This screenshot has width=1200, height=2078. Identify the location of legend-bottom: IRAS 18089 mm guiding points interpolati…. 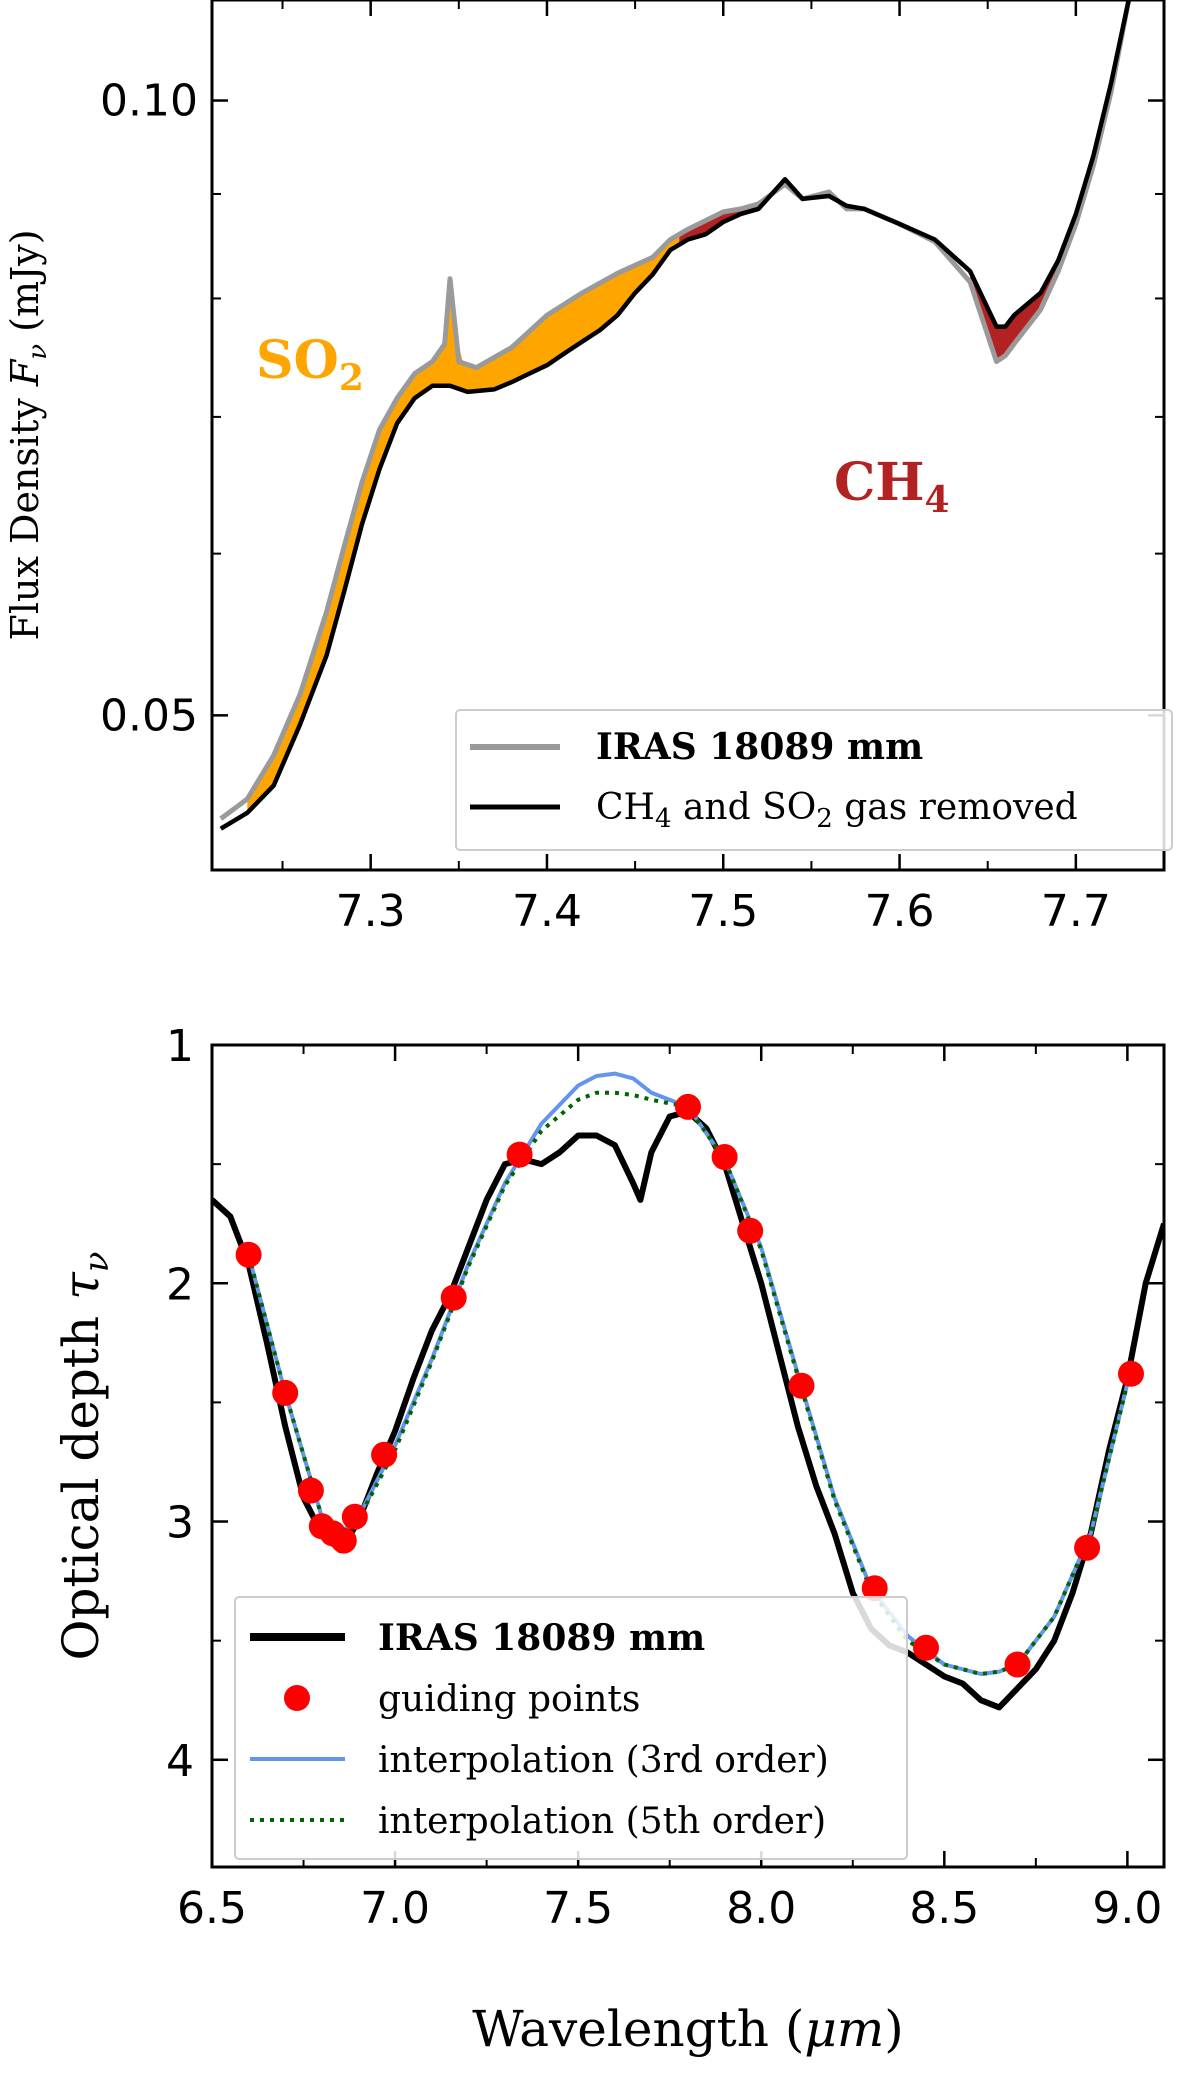
(571, 1728).